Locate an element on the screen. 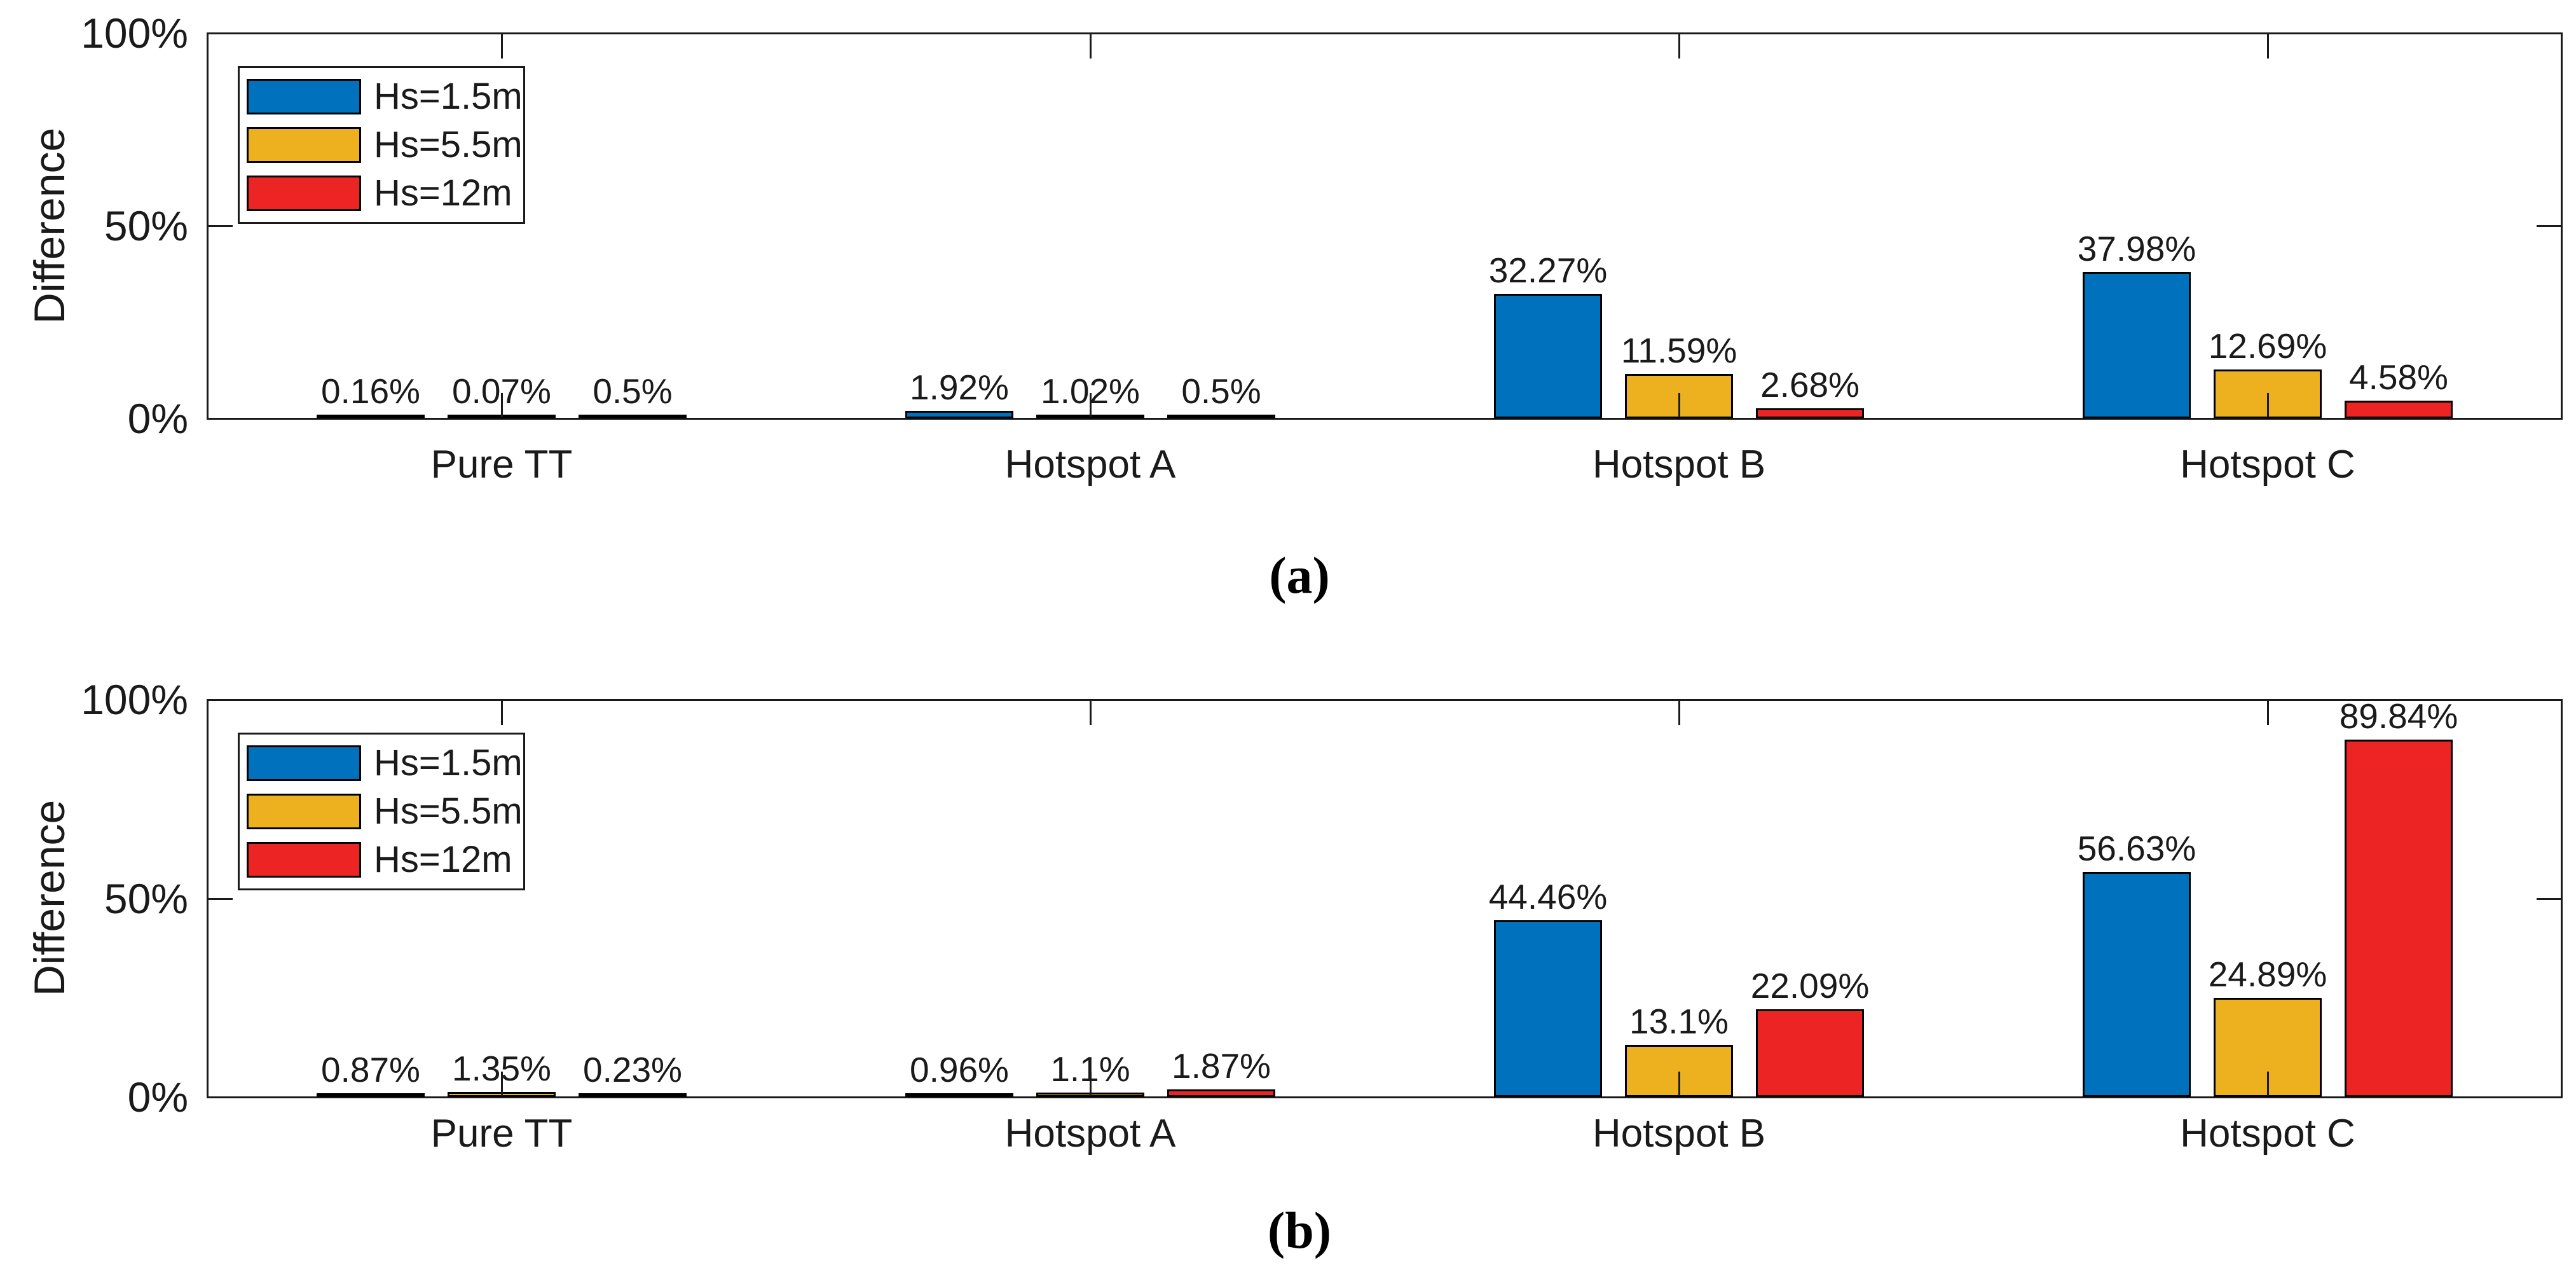  bar-value-label: 0.87% is located at coordinates (370, 1069).